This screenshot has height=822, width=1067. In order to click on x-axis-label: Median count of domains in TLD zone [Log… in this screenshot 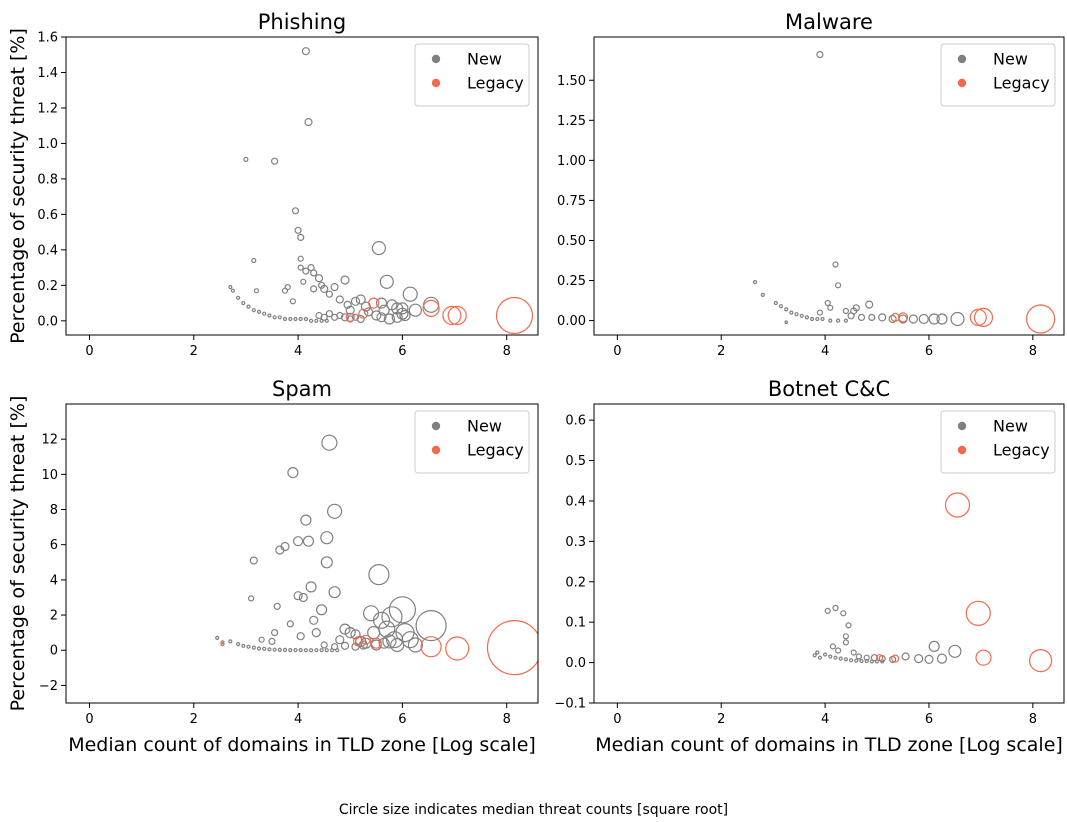, I will do `click(302, 745)`.